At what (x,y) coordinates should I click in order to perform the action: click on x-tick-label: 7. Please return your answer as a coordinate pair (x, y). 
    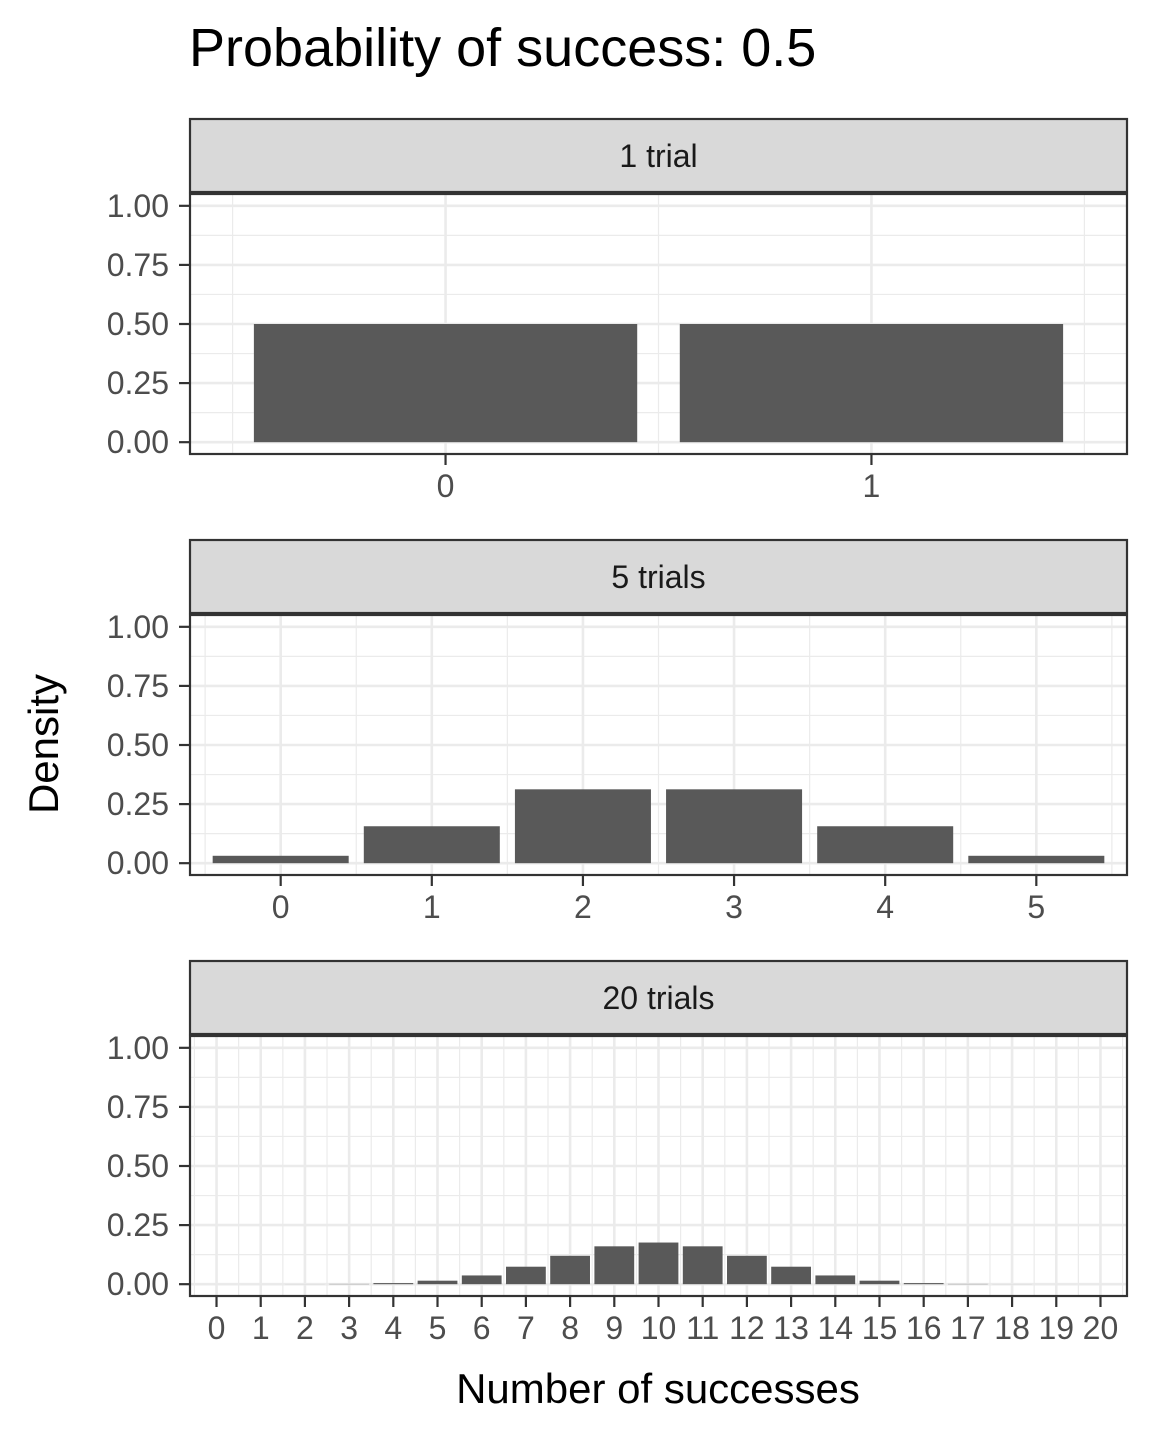
    Looking at the image, I should click on (526, 1328).